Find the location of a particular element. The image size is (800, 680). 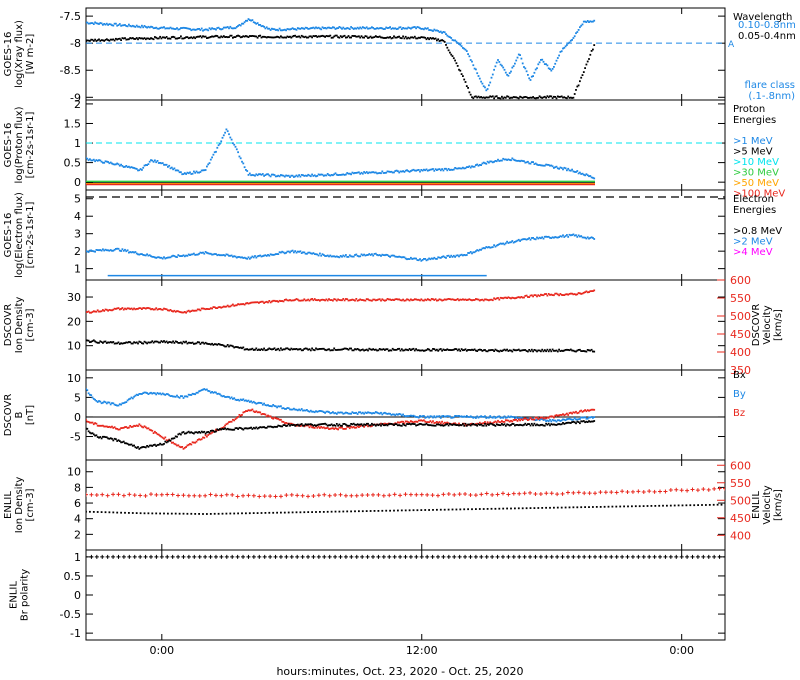

threshold-label: A is located at coordinates (731, 45).